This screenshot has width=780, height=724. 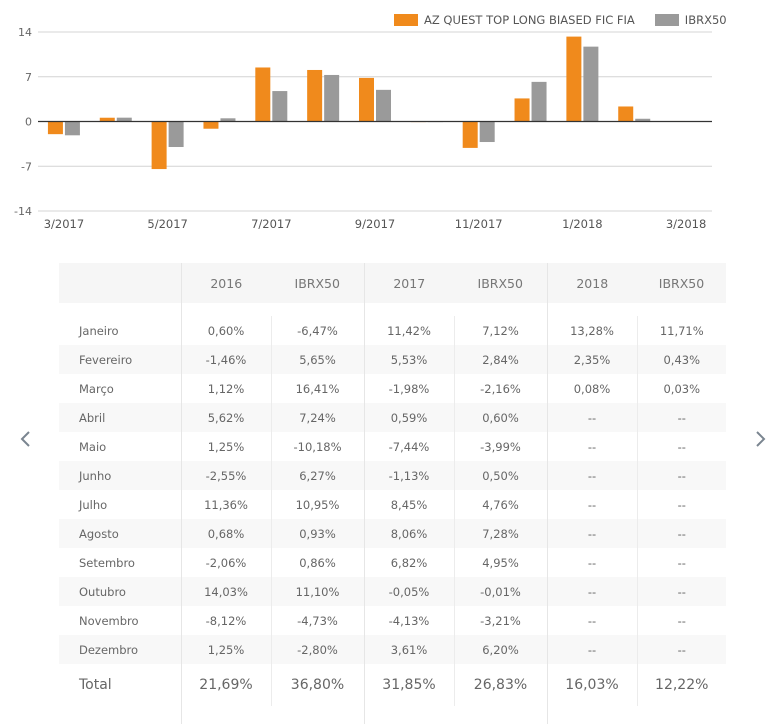 What do you see at coordinates (690, 20) in the screenshot?
I see `legend-item-benchmark: IBRX50` at bounding box center [690, 20].